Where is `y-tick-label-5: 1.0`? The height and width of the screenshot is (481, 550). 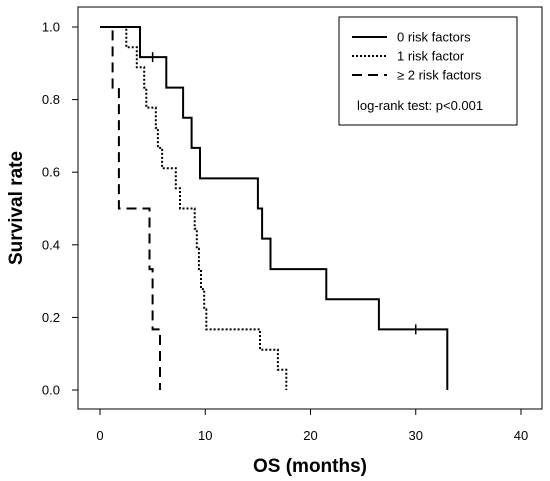 y-tick-label-5: 1.0 is located at coordinates (51, 27).